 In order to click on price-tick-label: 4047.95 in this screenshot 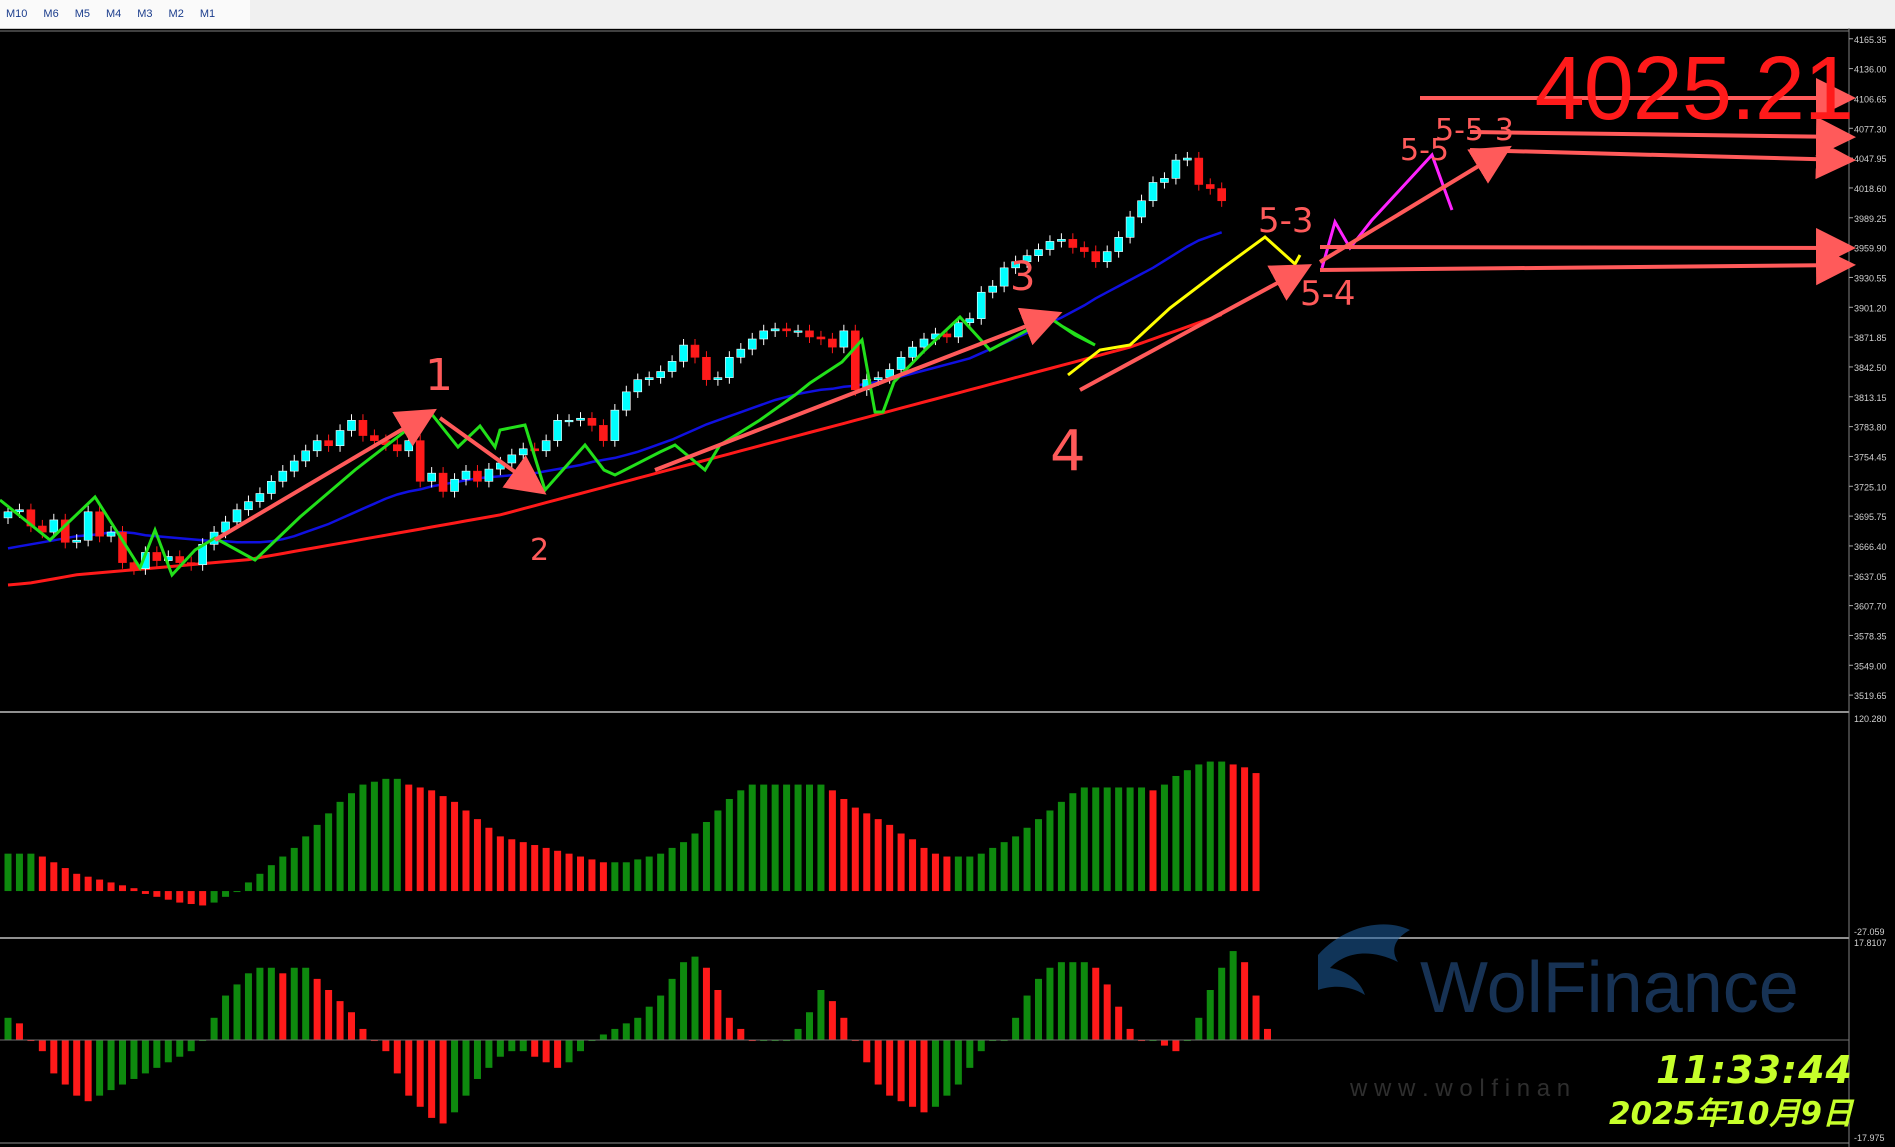, I will do `click(1870, 159)`.